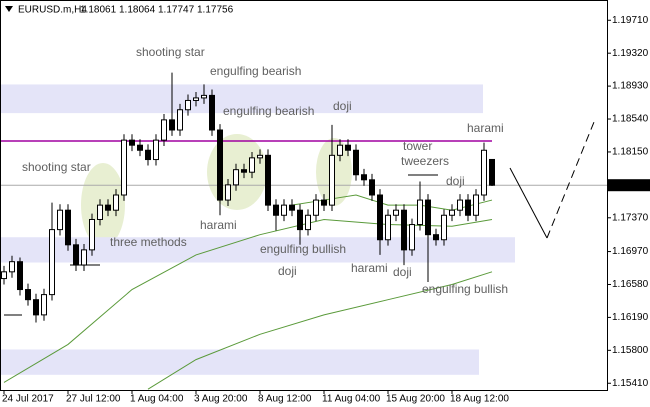 This screenshot has height=407, width=650. I want to click on annotation: three methods, so click(148, 242).